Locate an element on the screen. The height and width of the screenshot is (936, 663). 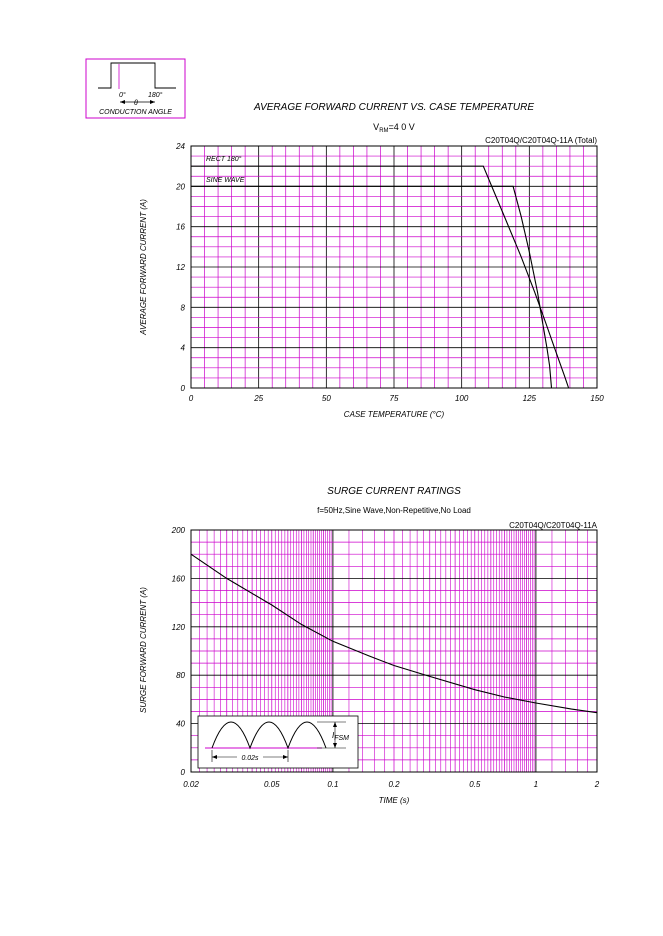
chart2-ylabel: SURGE FORWARD CURRENT (A) is located at coordinates (143, 650).